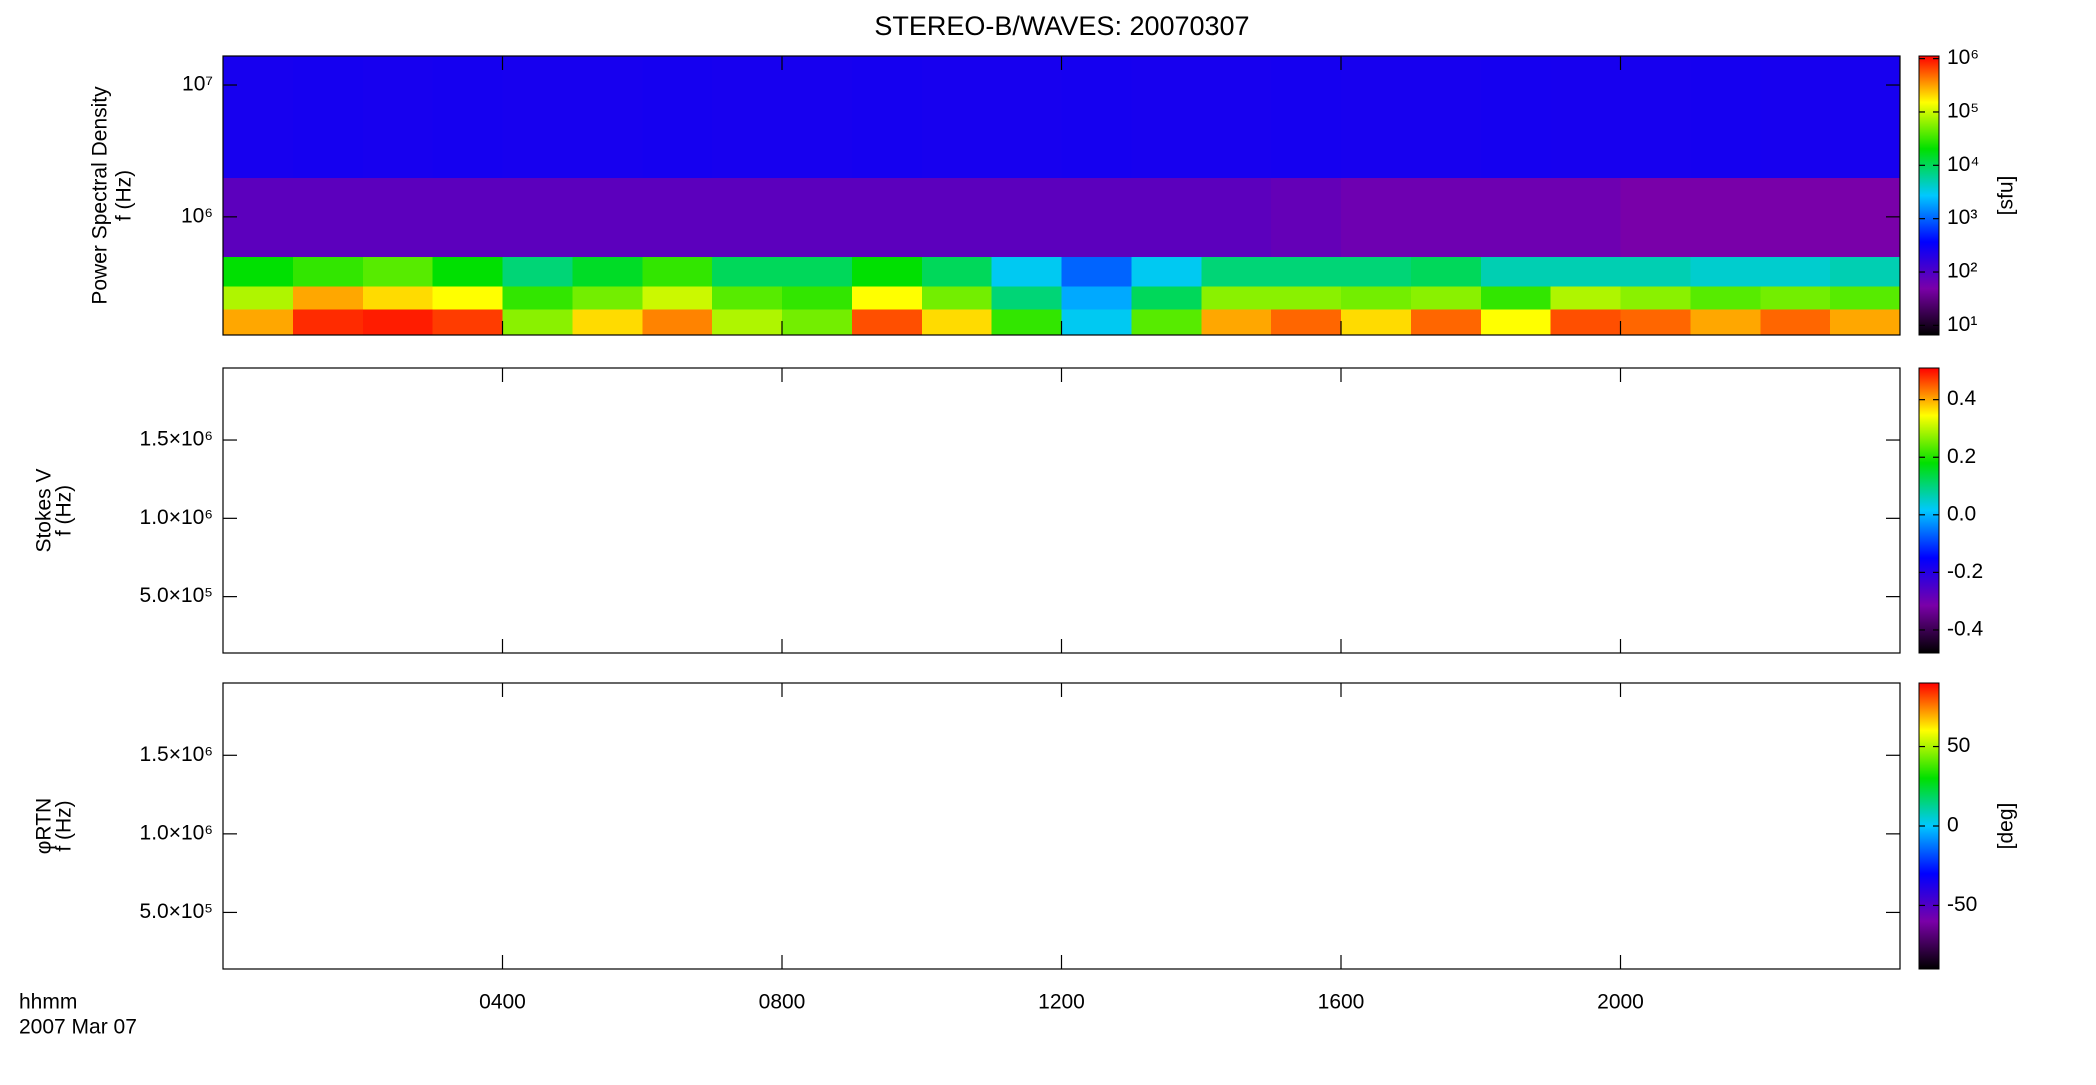  I want to click on x-tick-label: 0400, so click(502, 1002).